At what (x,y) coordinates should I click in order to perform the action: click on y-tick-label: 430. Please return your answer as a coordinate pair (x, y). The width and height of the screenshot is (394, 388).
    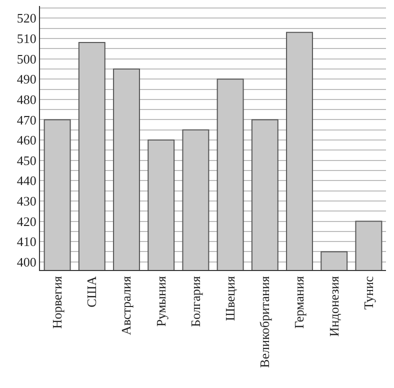
    Looking at the image, I should click on (26, 201).